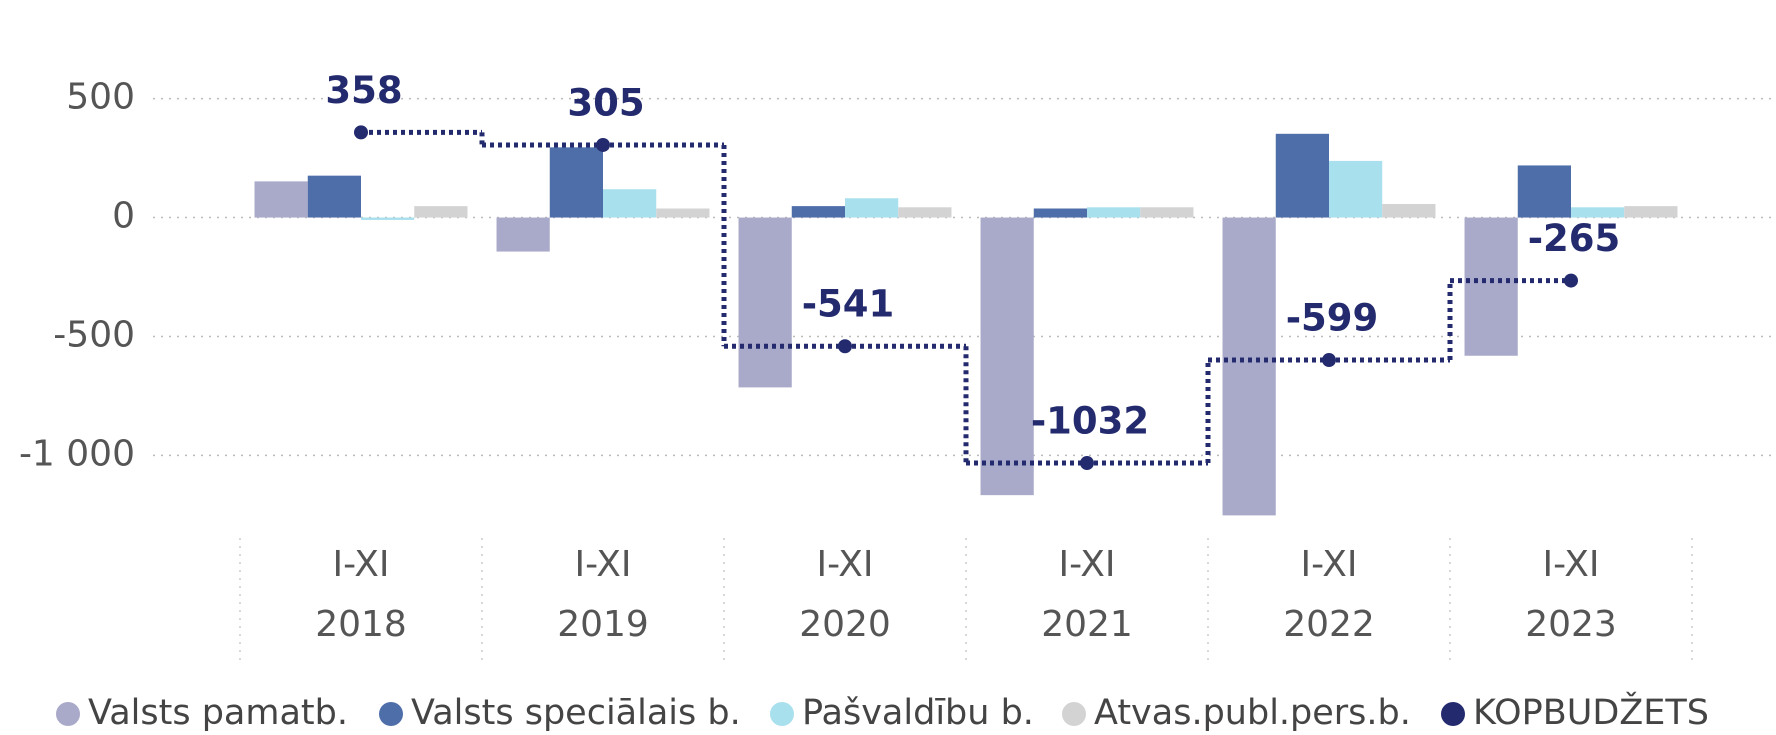 The height and width of the screenshot is (735, 1776). What do you see at coordinates (1329, 624) in the screenshot?
I see `x-tick-label: 2022` at bounding box center [1329, 624].